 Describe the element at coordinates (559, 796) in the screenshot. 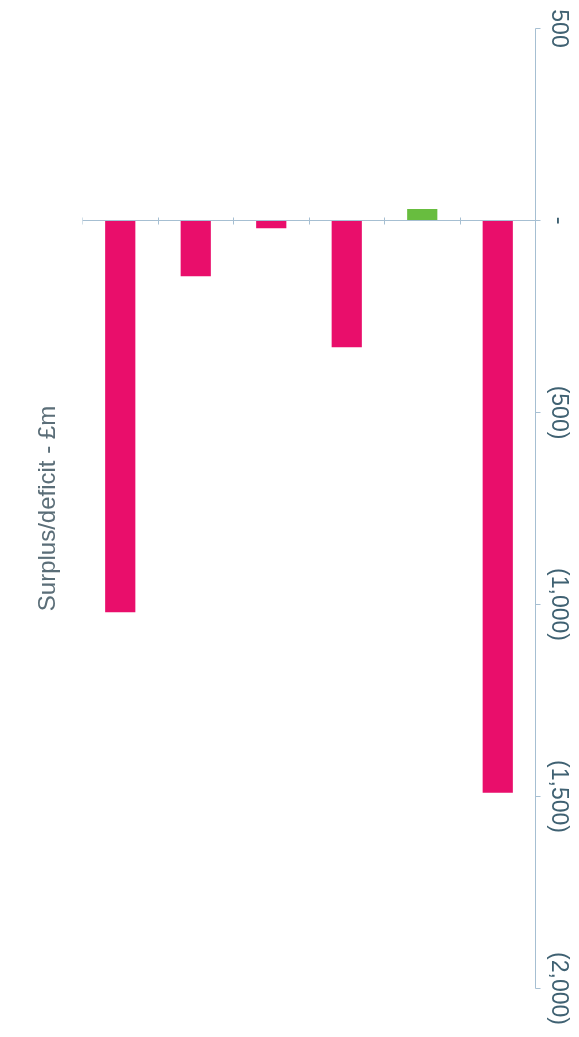

I see `y-tick-label: (1,500)` at that location.